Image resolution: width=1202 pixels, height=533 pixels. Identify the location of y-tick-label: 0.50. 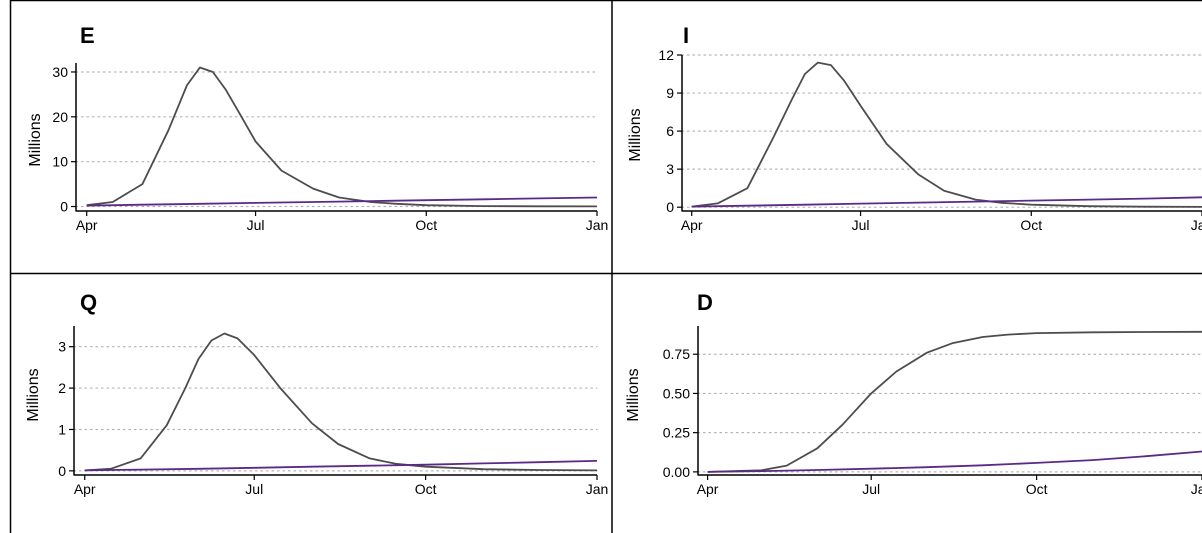
(676, 393).